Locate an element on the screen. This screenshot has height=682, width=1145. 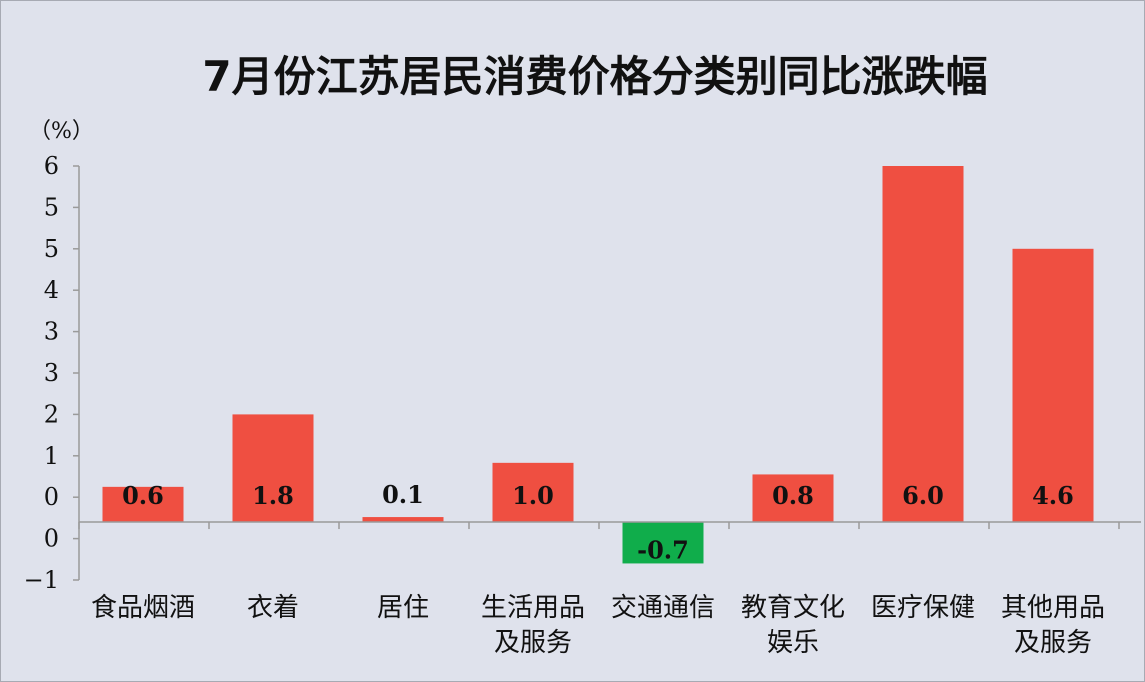
category-label: 交通通信 is located at coordinates (663, 608).